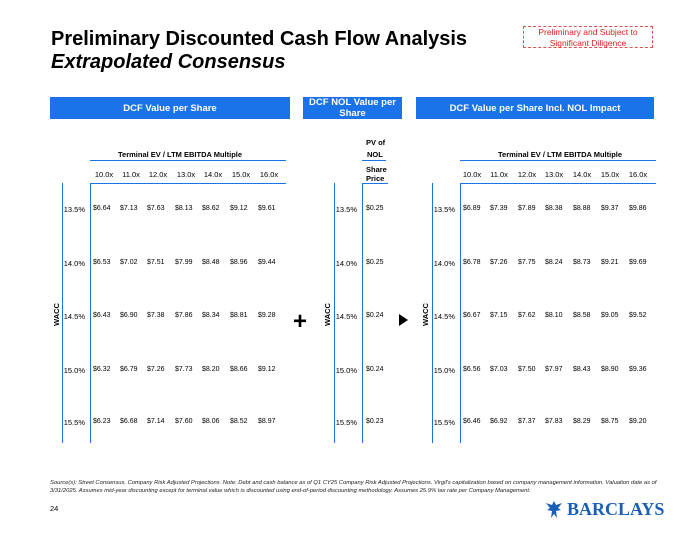  Describe the element at coordinates (472, 315) in the screenshot. I see `table3-cell: $6.67` at that location.